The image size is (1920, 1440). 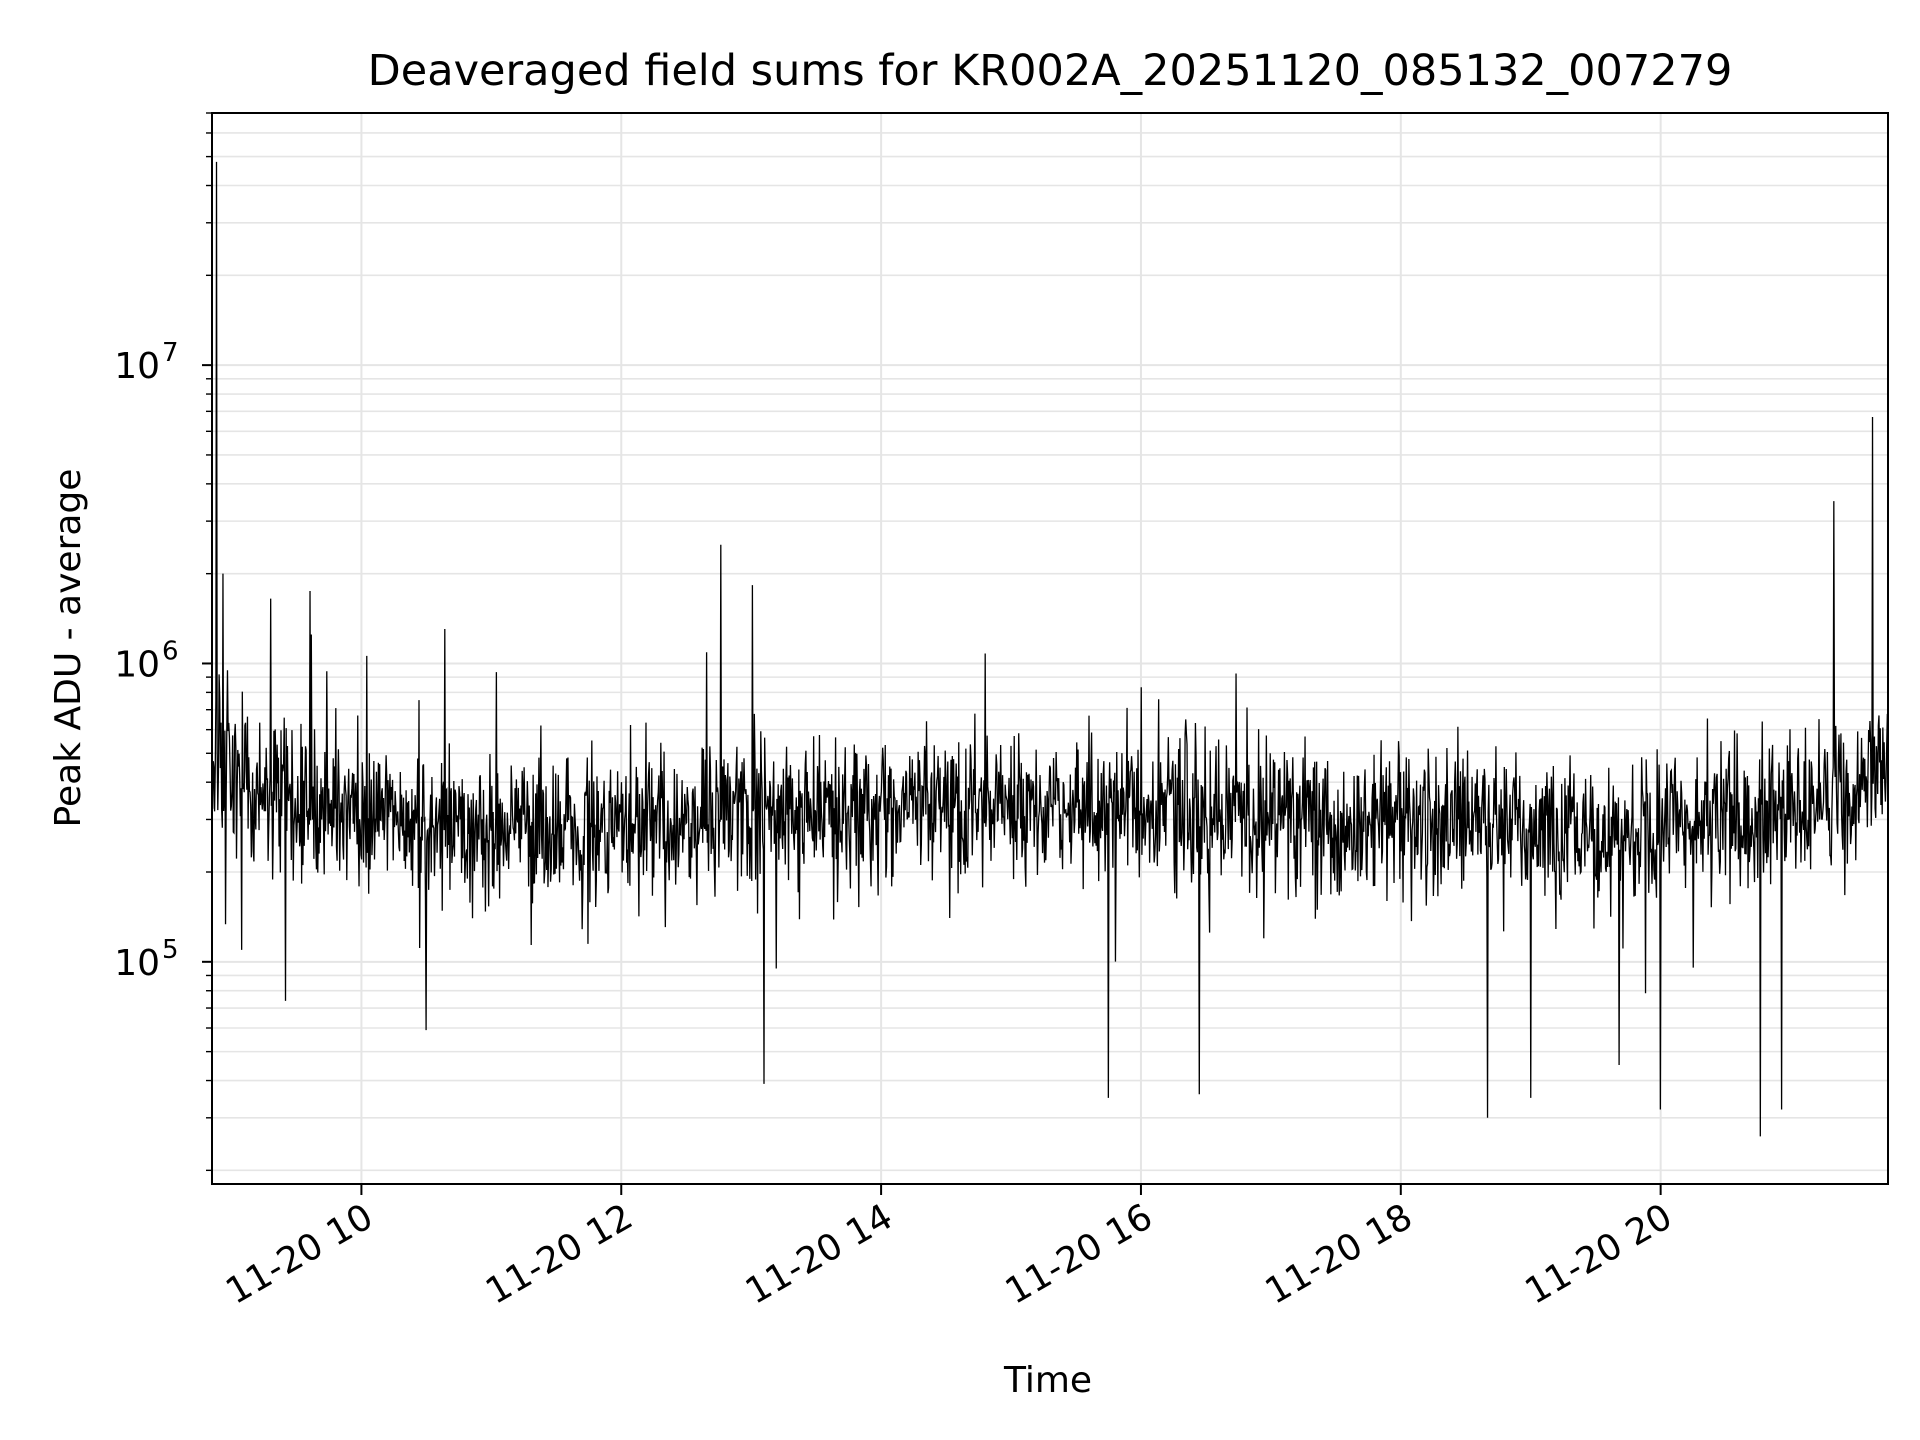 What do you see at coordinates (170, 353) in the screenshot?
I see `y-tick-exponent: 7` at bounding box center [170, 353].